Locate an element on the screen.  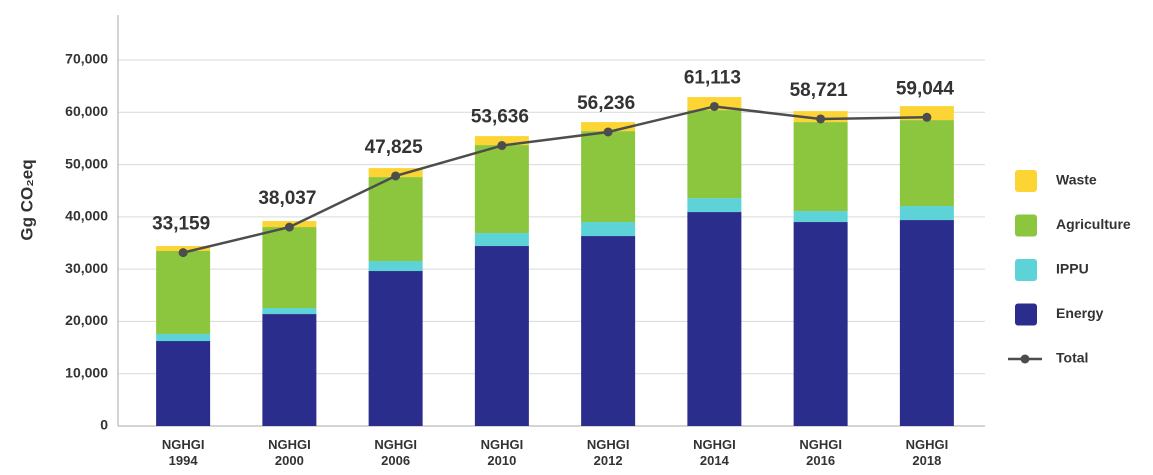
legend-point is located at coordinates (1025, 359).